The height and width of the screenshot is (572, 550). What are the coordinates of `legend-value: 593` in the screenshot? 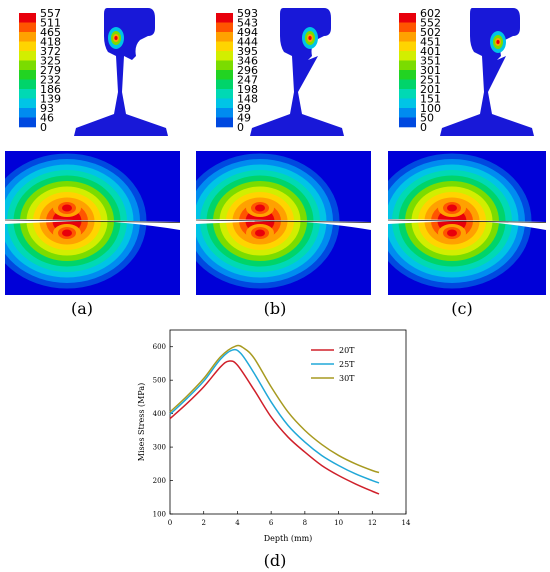 It's located at (247, 13).